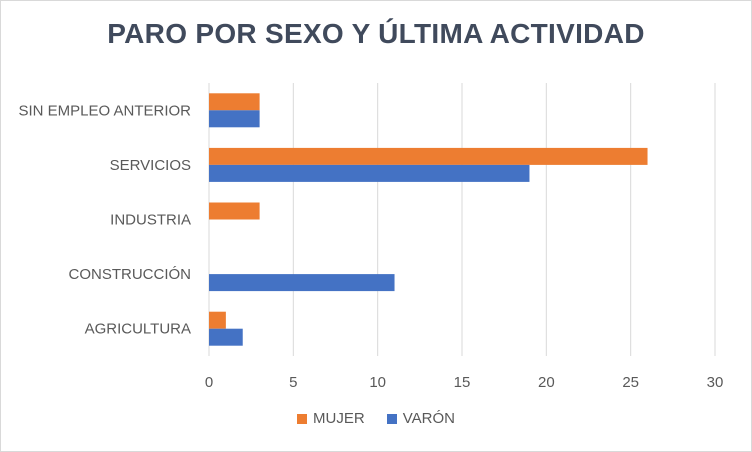 This screenshot has width=752, height=452. Describe the element at coordinates (293, 382) in the screenshot. I see `x-tick-label: 5` at that location.